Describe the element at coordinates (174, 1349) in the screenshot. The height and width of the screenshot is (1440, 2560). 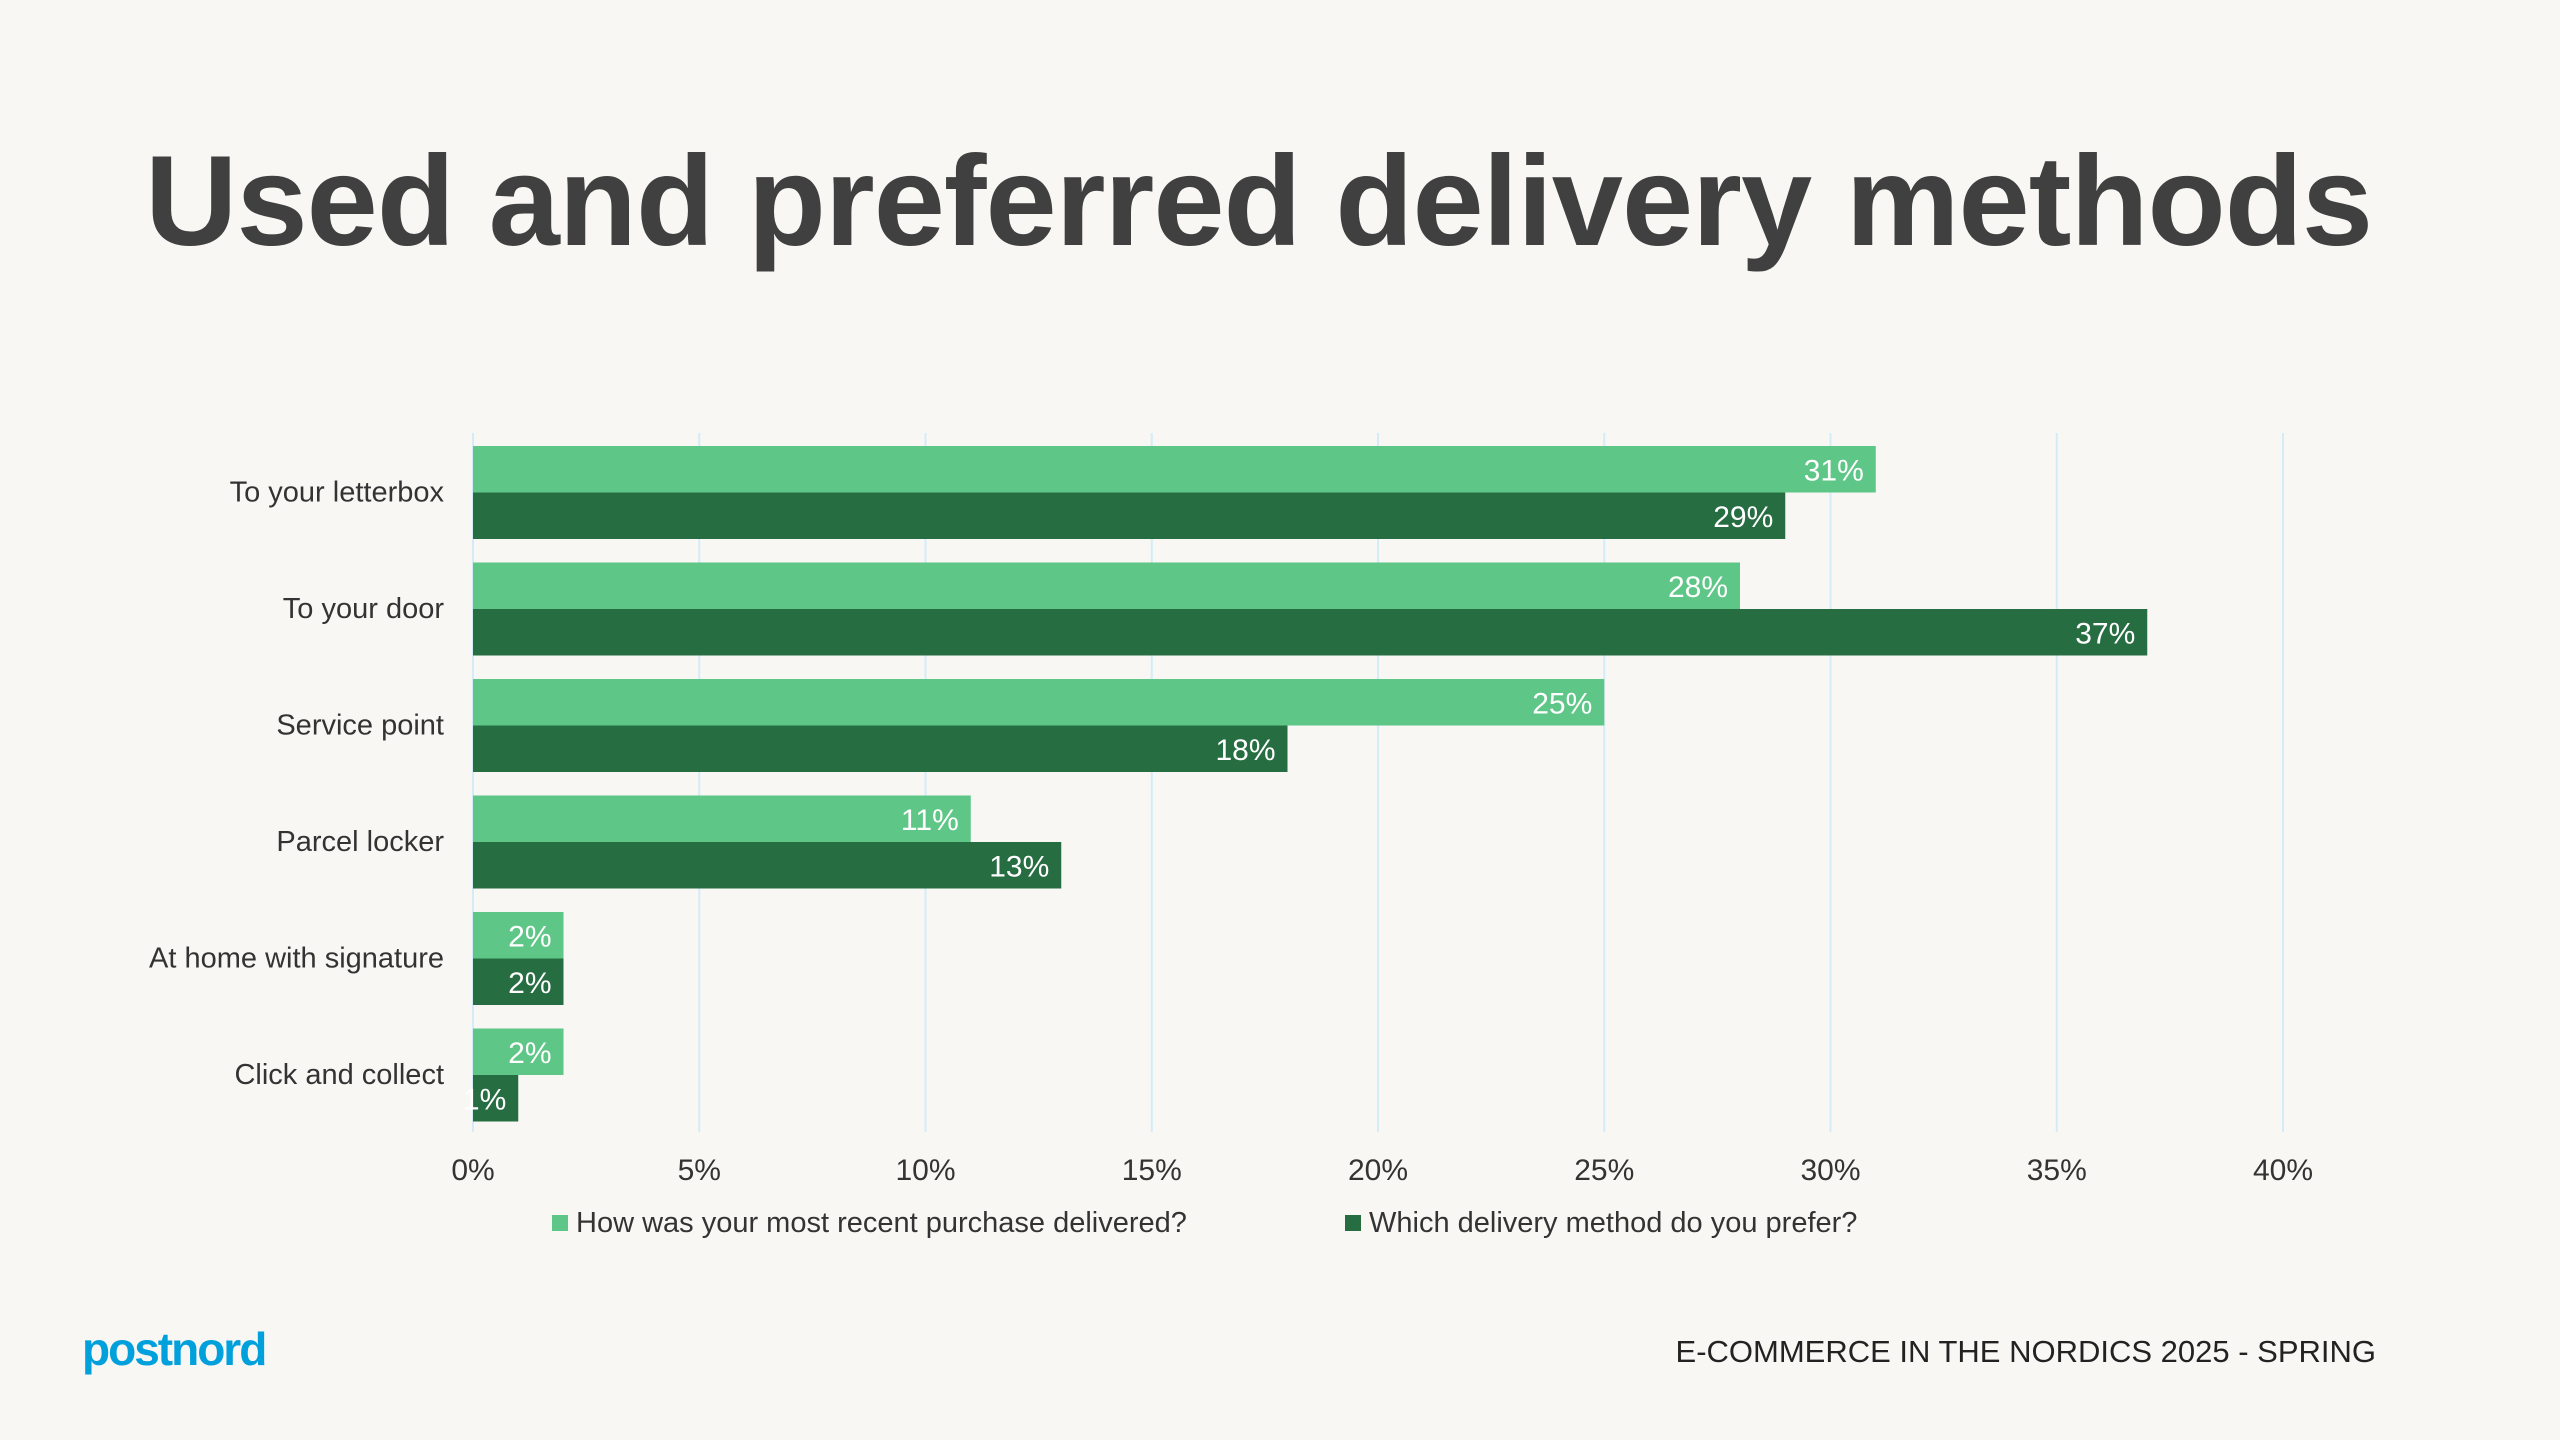
I see `postnord-logo: postnord` at that location.